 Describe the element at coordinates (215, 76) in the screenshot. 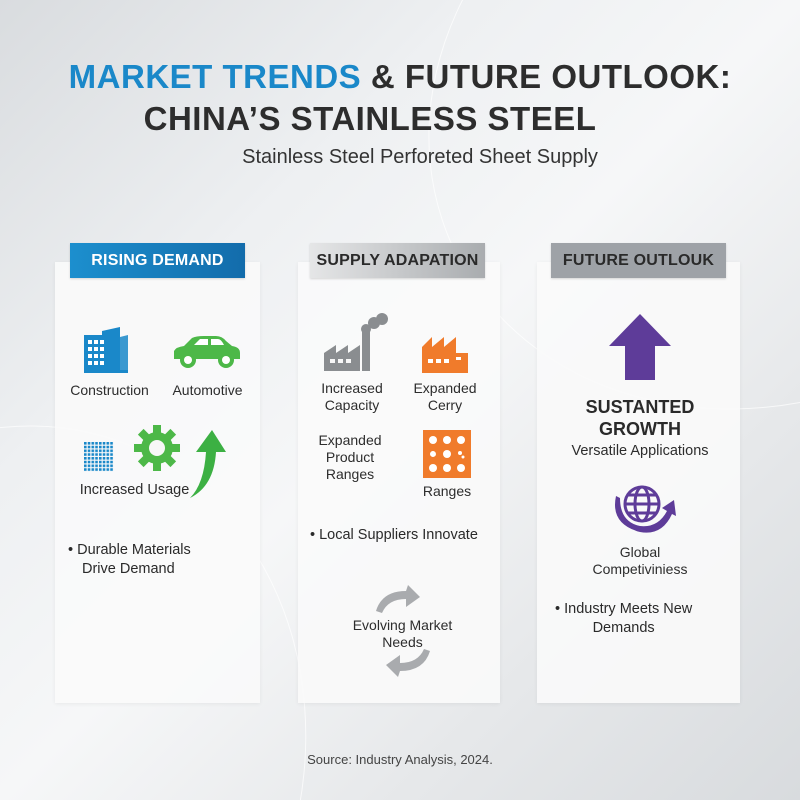

I see `title-accent: MARKET TRENDS` at that location.